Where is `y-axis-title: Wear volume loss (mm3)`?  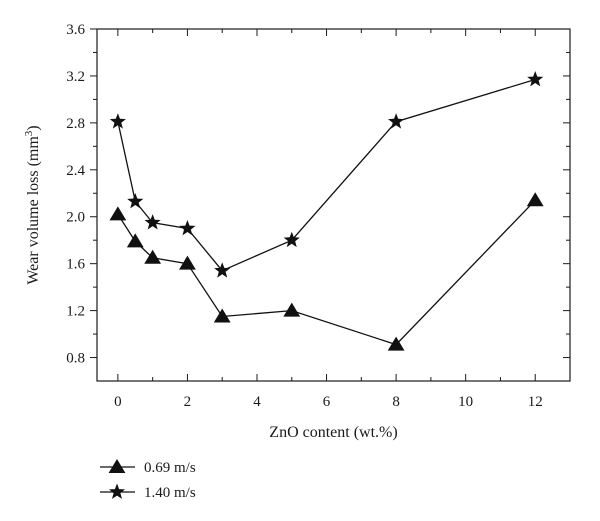 y-axis-title: Wear volume loss (mm3) is located at coordinates (32, 204).